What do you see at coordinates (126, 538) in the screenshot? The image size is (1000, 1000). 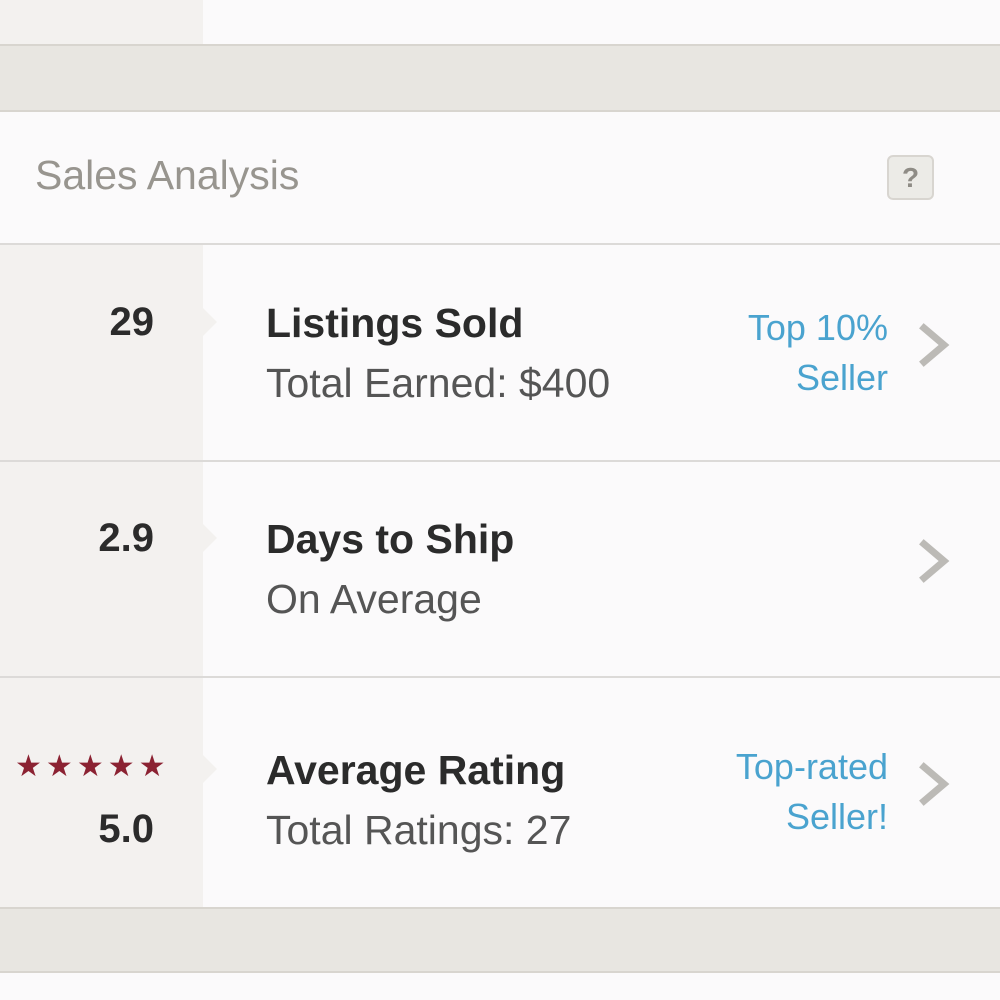 I see `days-to-ship-value: 2.9` at bounding box center [126, 538].